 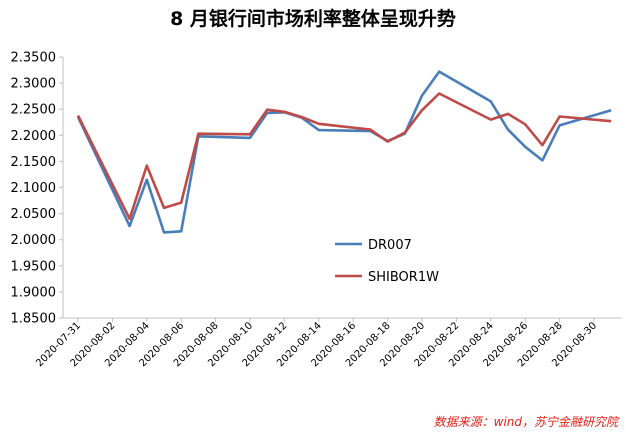 What do you see at coordinates (34, 319) in the screenshot?
I see `y-tick-label: 1.8500` at bounding box center [34, 319].